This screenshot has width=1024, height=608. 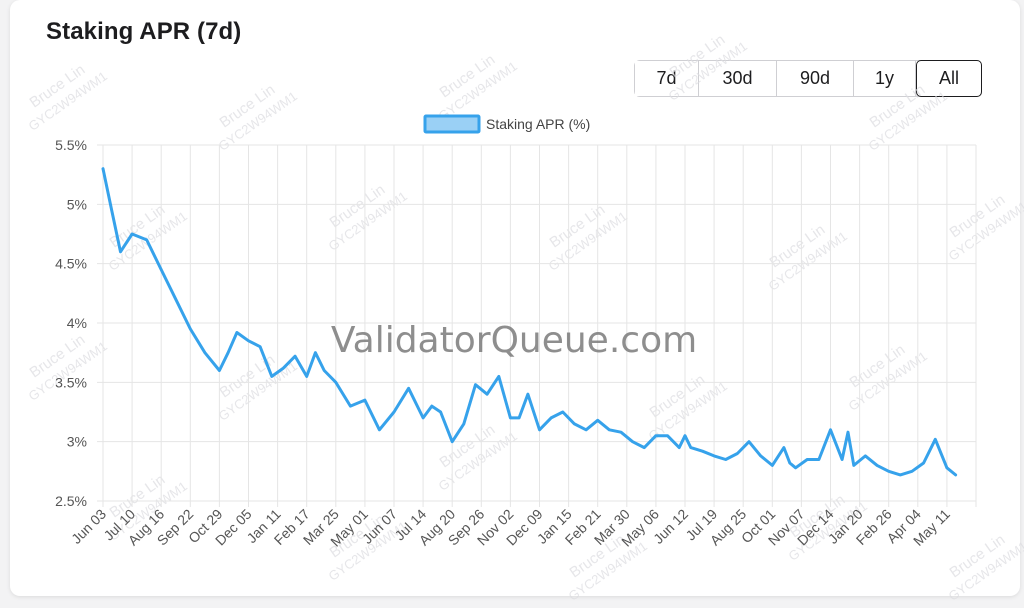 What do you see at coordinates (452, 124) in the screenshot?
I see `legend-swatch` at bounding box center [452, 124].